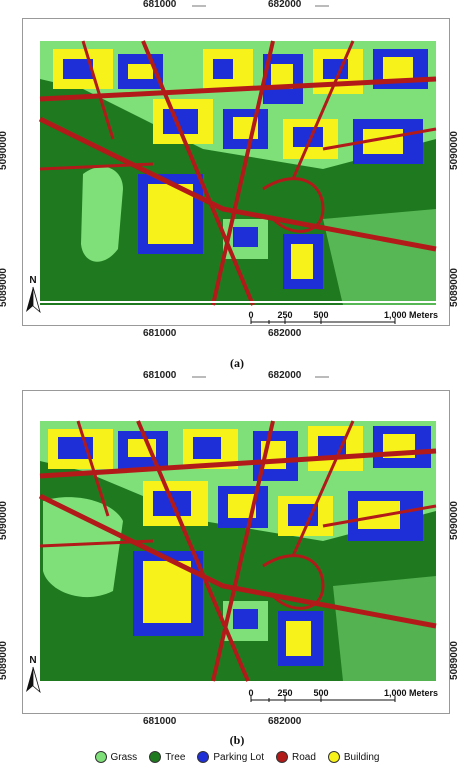 The height and width of the screenshot is (769, 474). I want to click on panel-caption-b: (b), so click(237, 740).